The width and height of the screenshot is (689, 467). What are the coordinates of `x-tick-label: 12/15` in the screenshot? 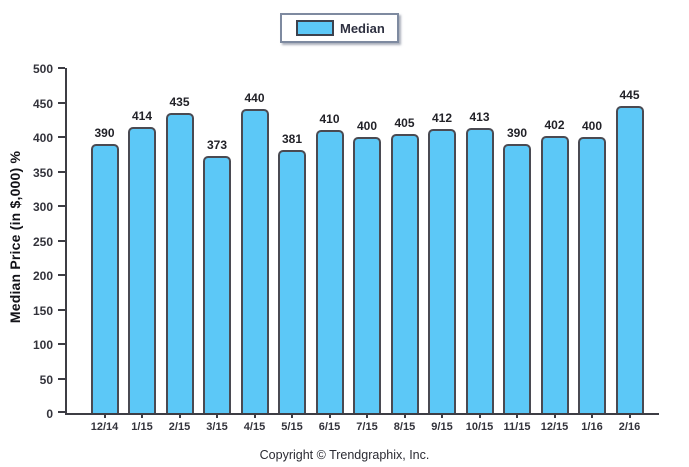 It's located at (554, 427).